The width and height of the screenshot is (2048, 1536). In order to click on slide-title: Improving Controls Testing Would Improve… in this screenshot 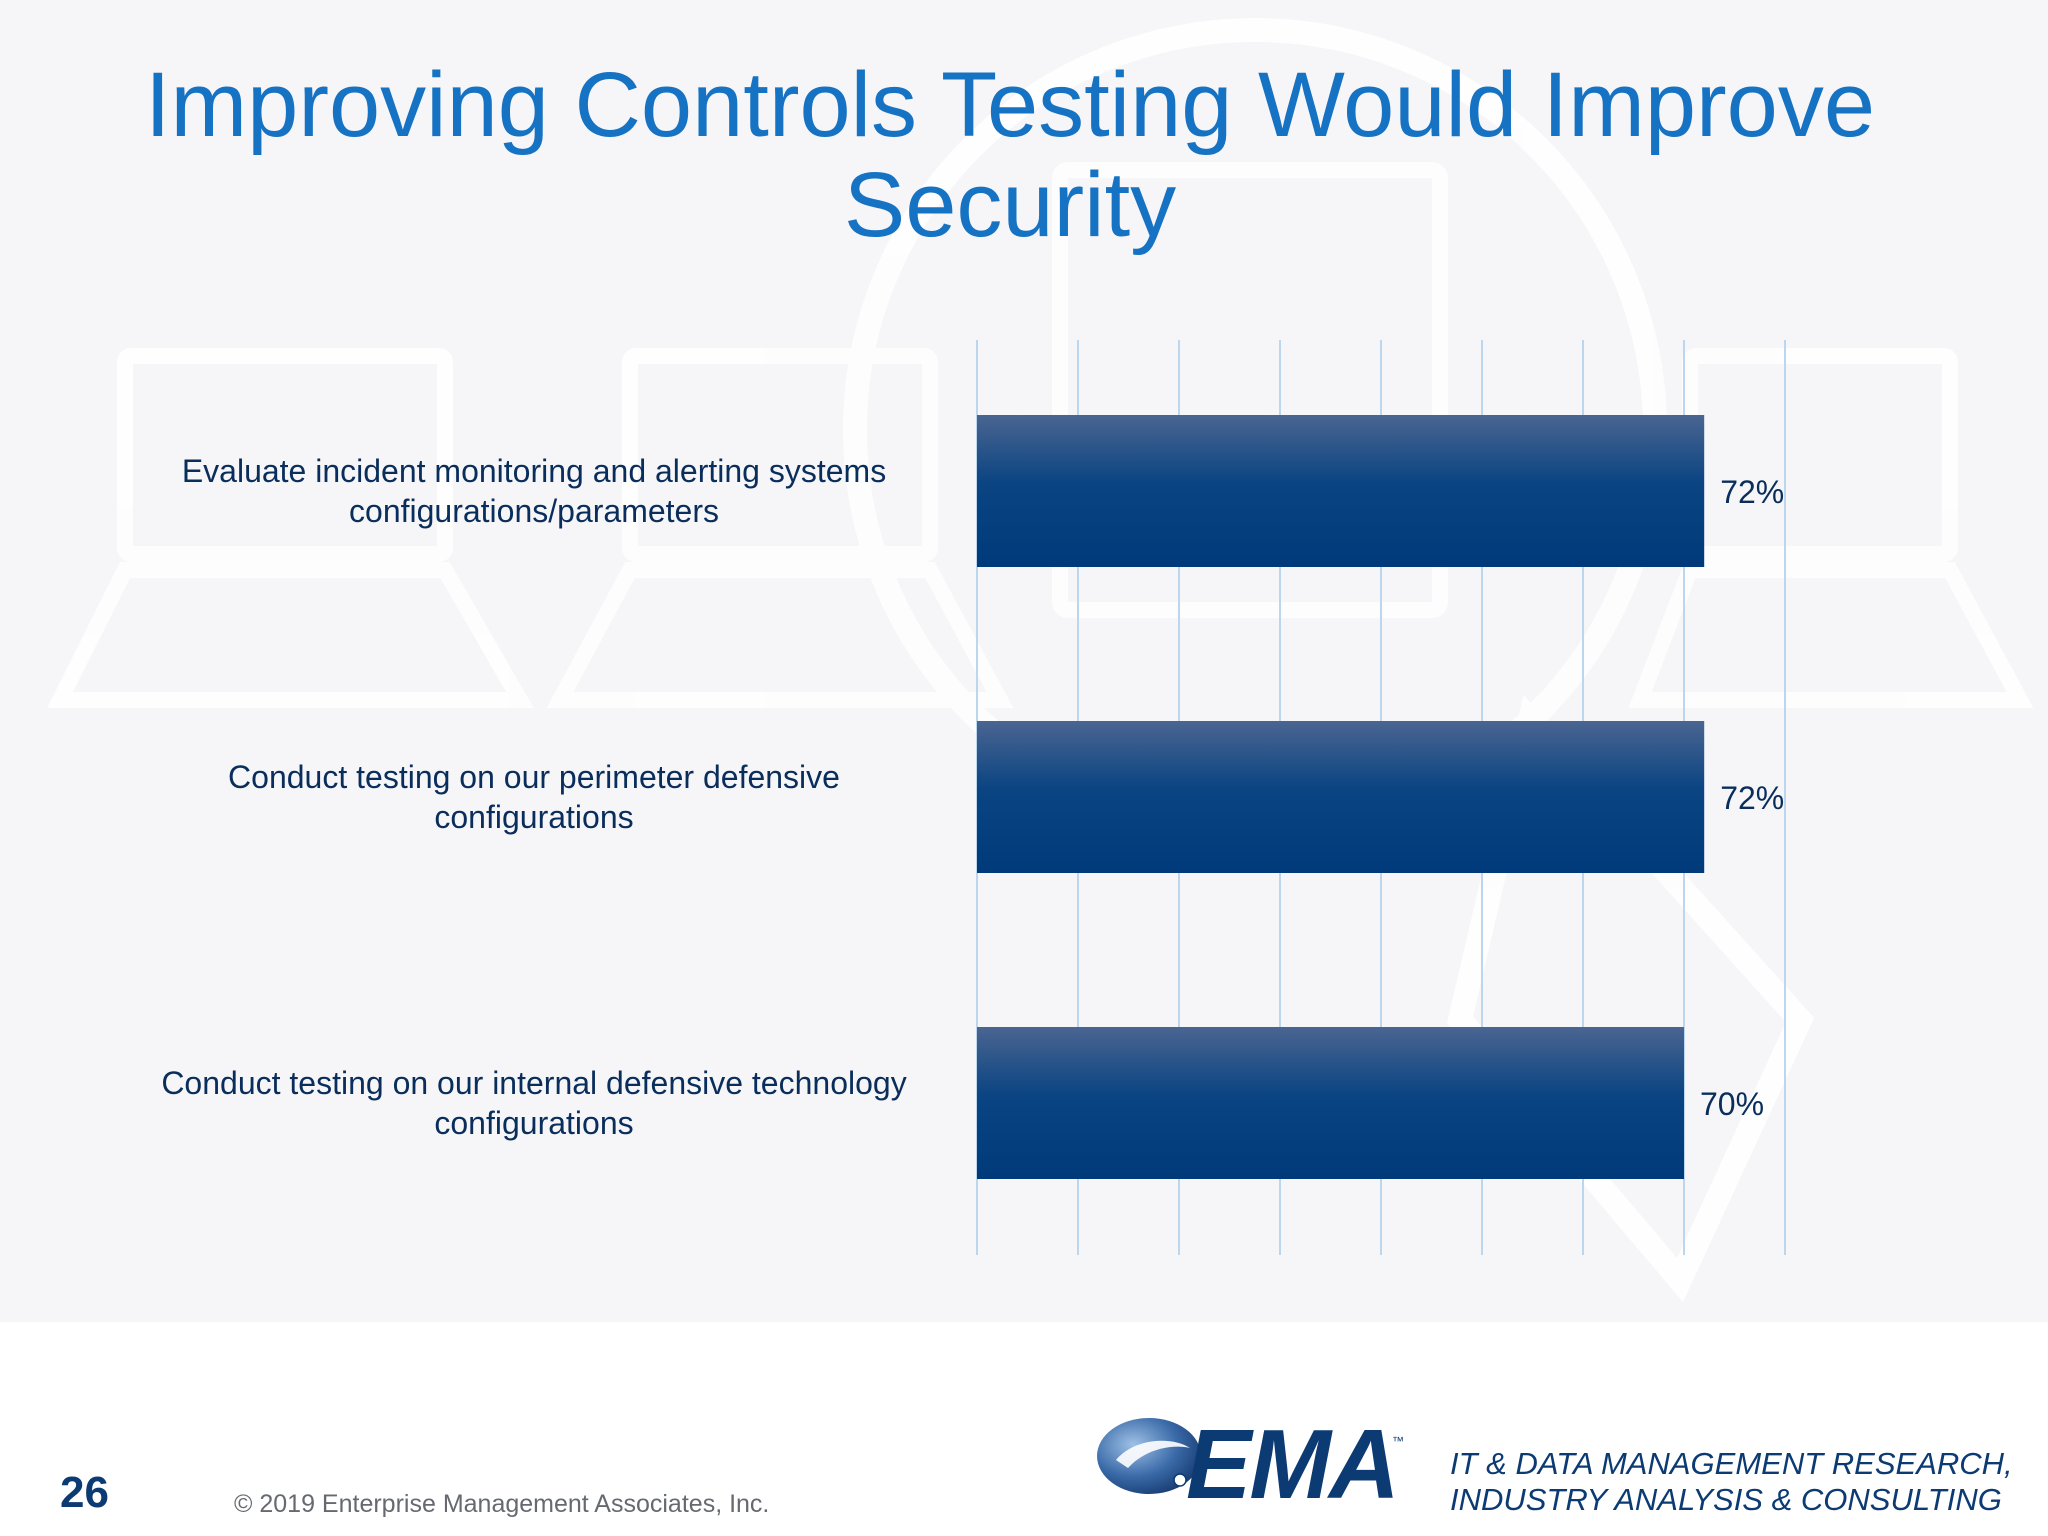, I will do `click(1010, 155)`.